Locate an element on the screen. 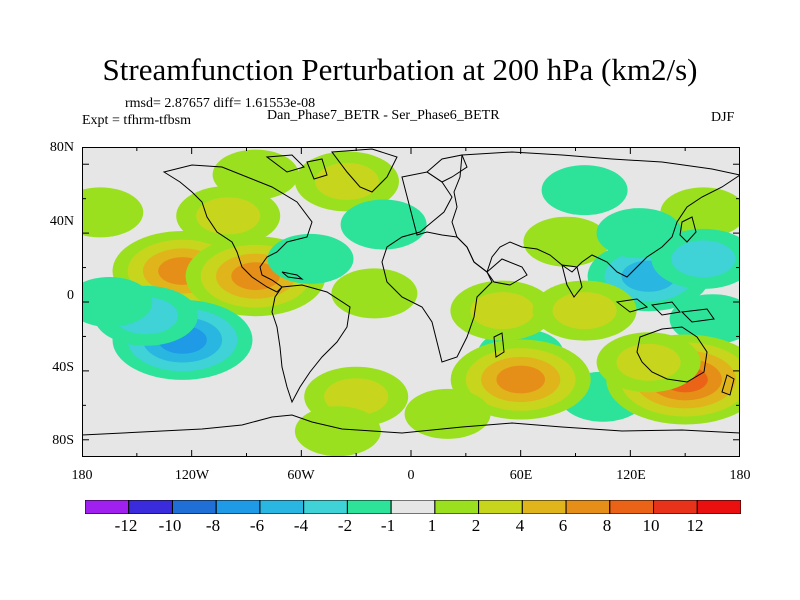  colorbar is located at coordinates (413, 507).